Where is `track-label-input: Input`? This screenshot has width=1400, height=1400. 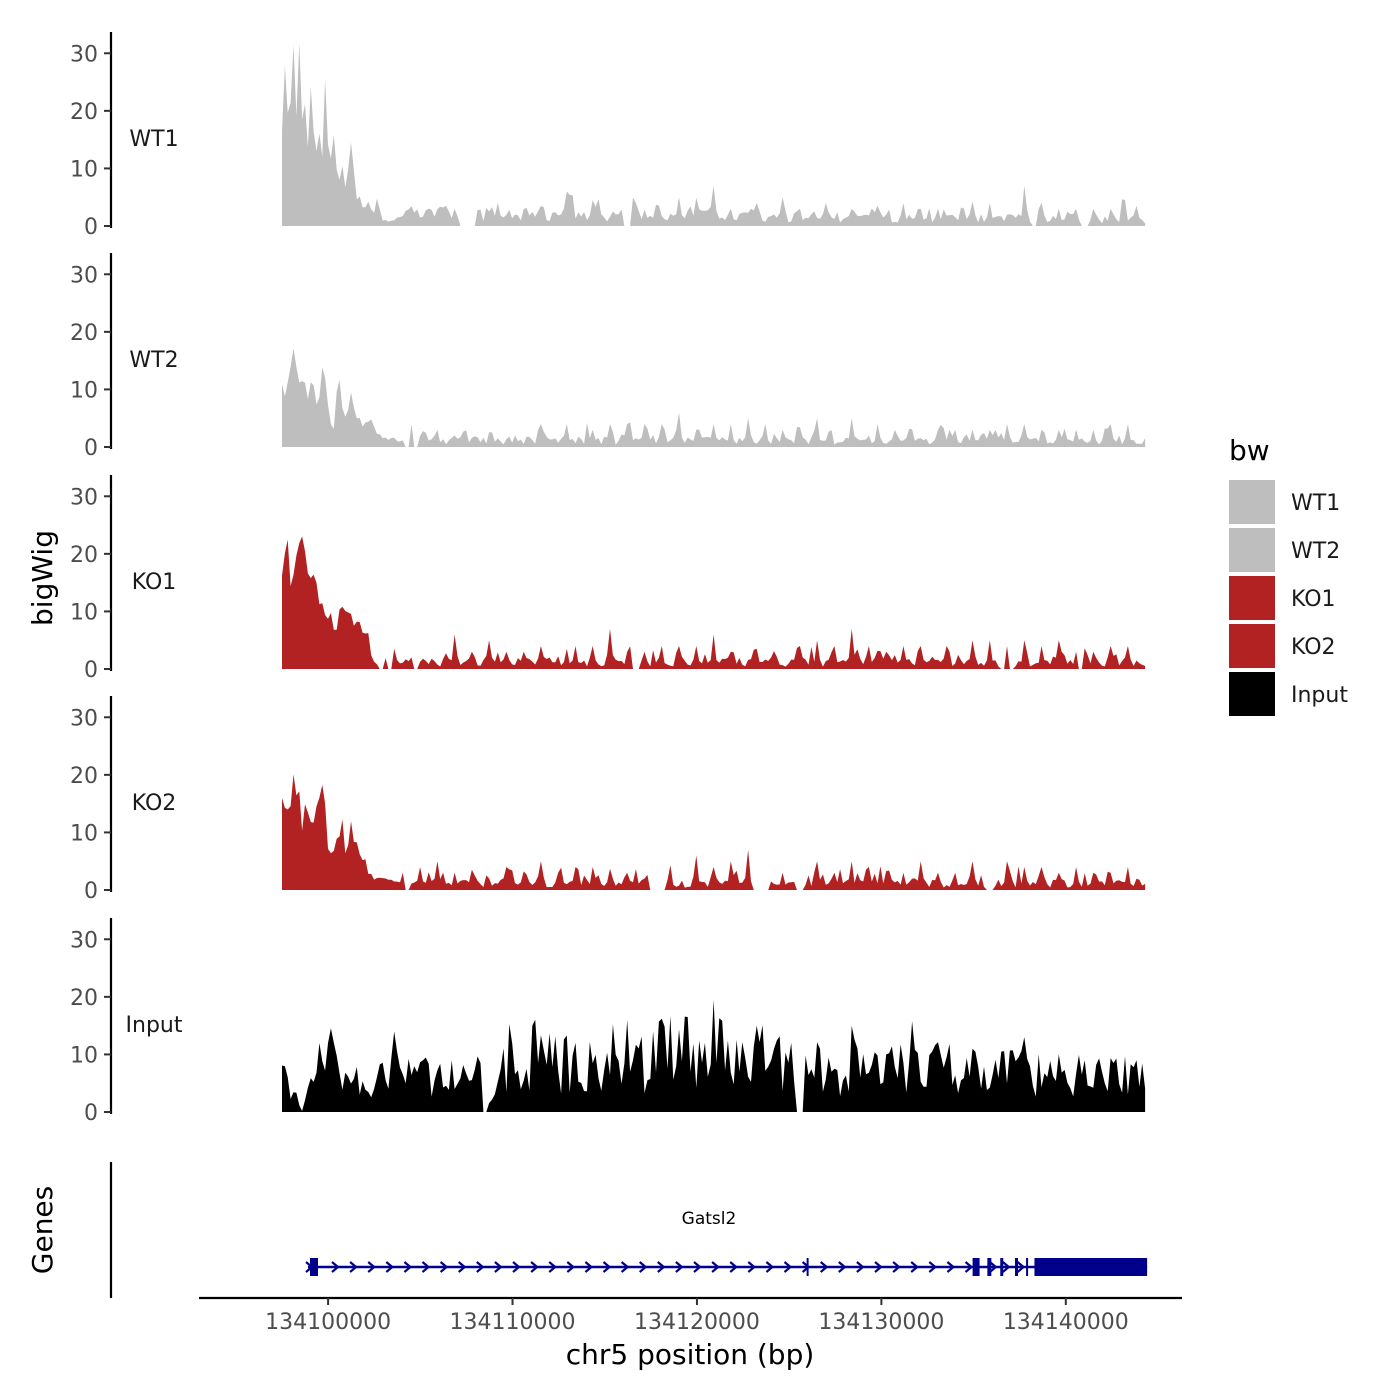 track-label-input: Input is located at coordinates (154, 1025).